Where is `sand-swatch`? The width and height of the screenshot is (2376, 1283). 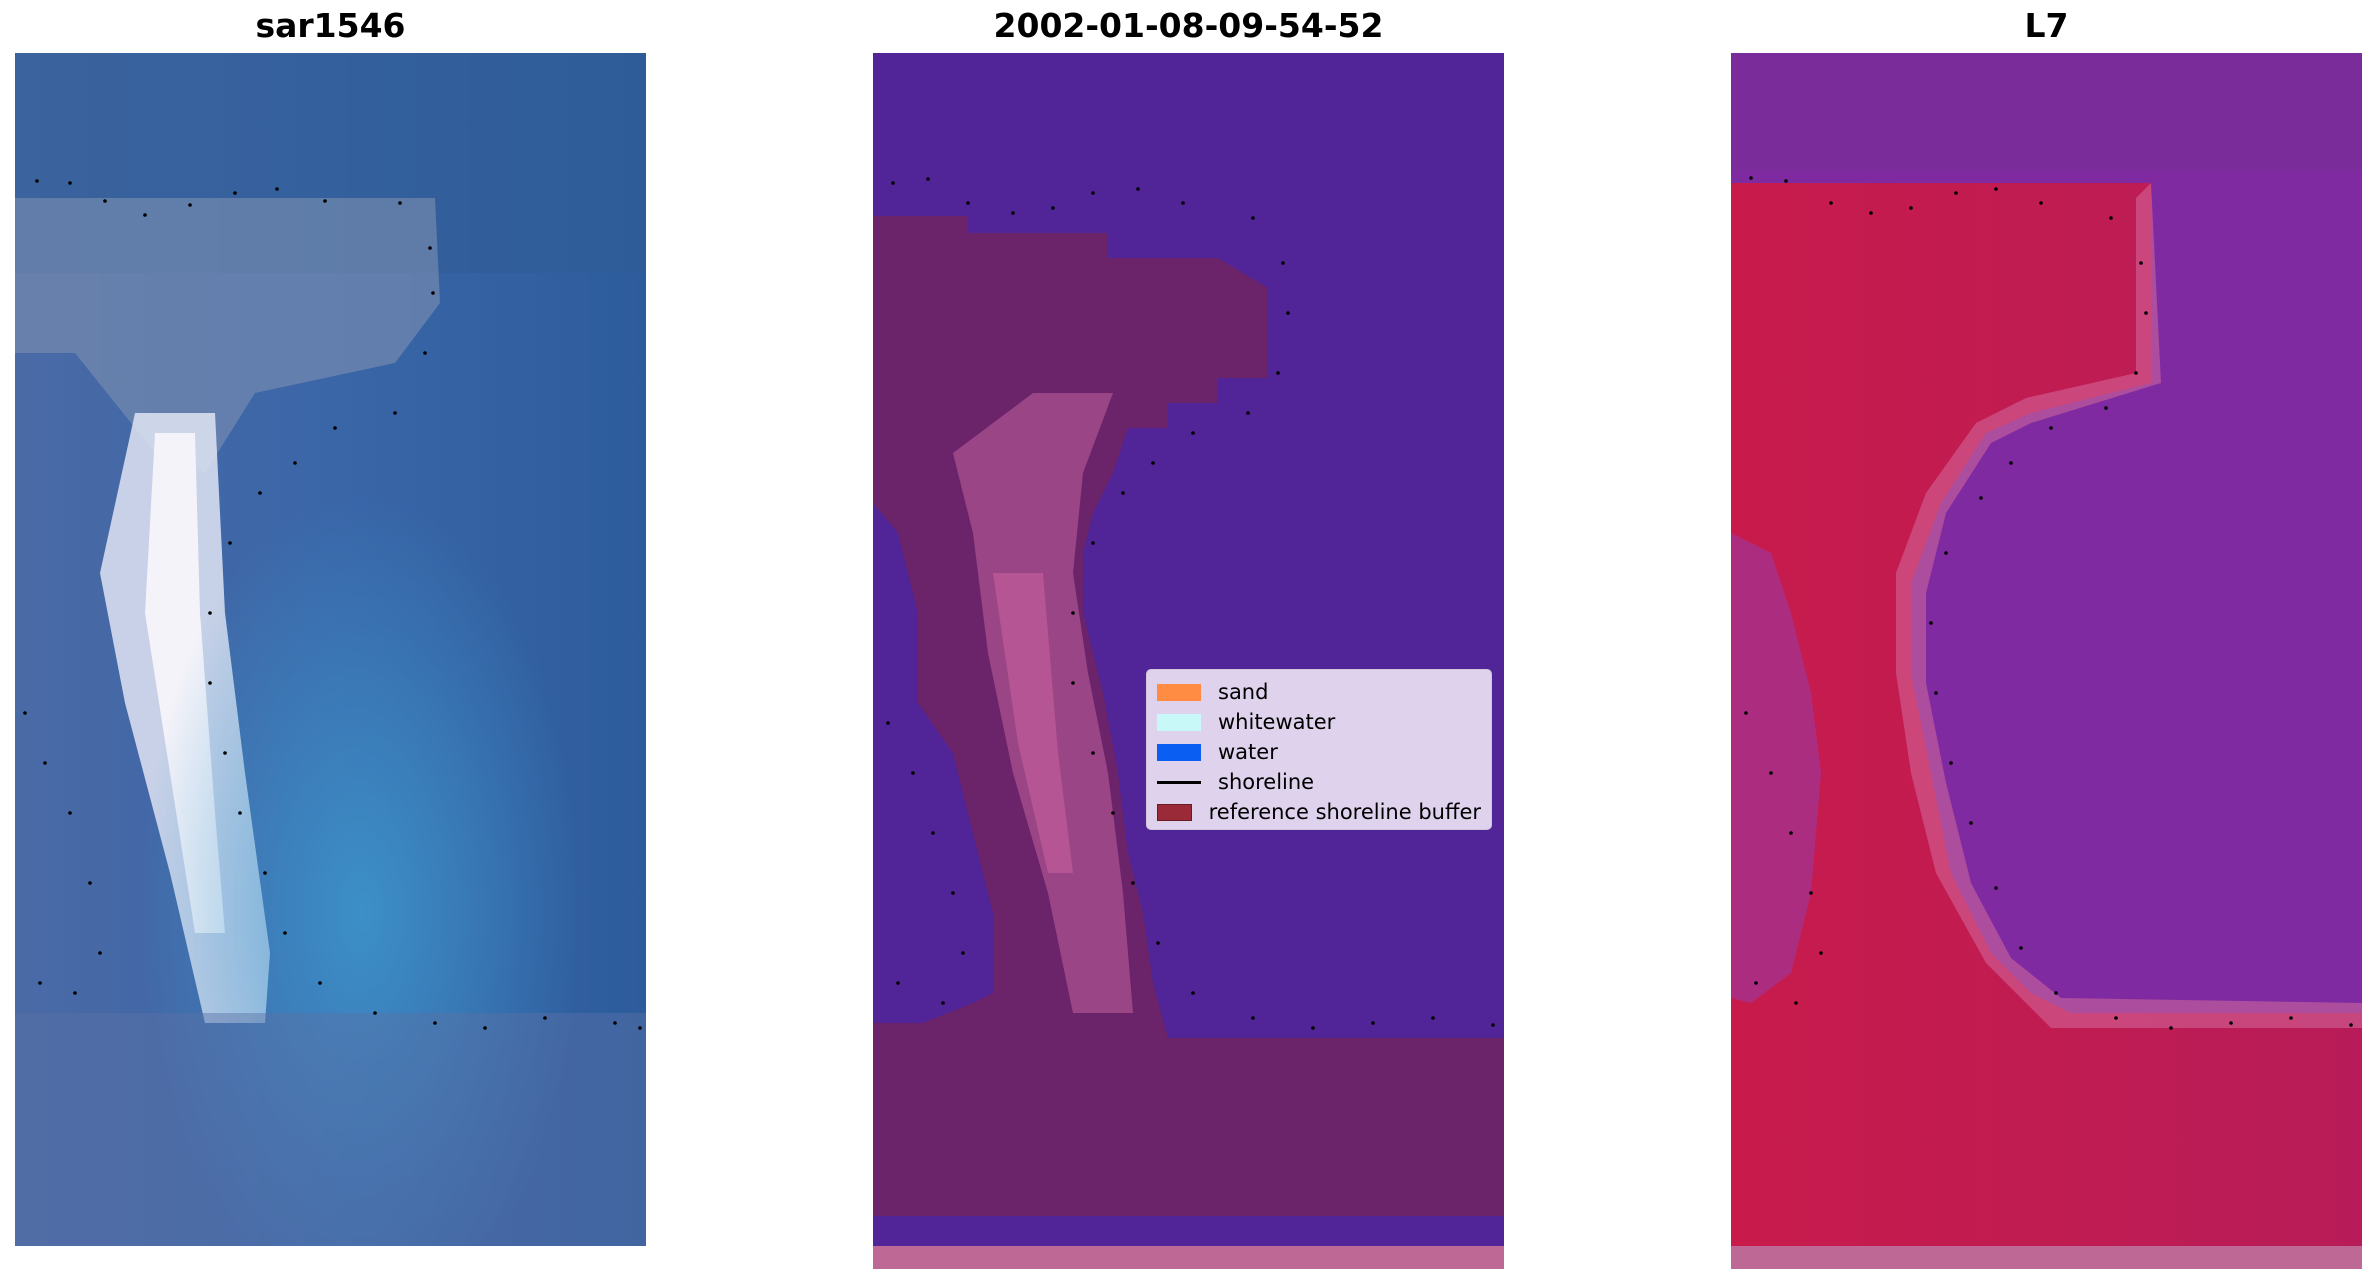
sand-swatch is located at coordinates (1179, 692).